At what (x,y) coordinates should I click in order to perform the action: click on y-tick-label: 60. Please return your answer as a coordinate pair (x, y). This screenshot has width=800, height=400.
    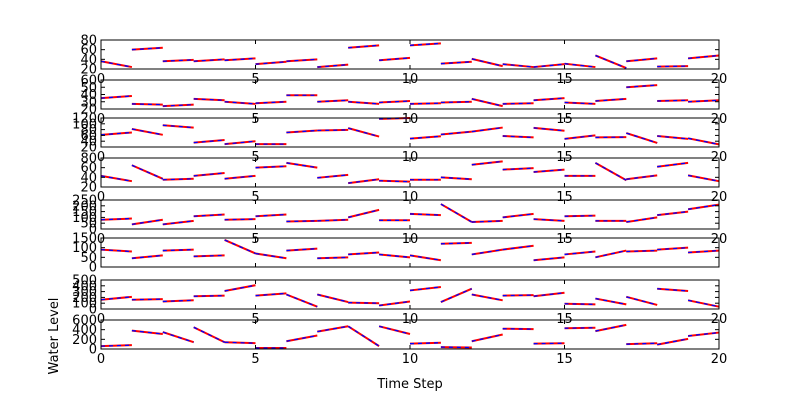
    Looking at the image, I should click on (88, 168).